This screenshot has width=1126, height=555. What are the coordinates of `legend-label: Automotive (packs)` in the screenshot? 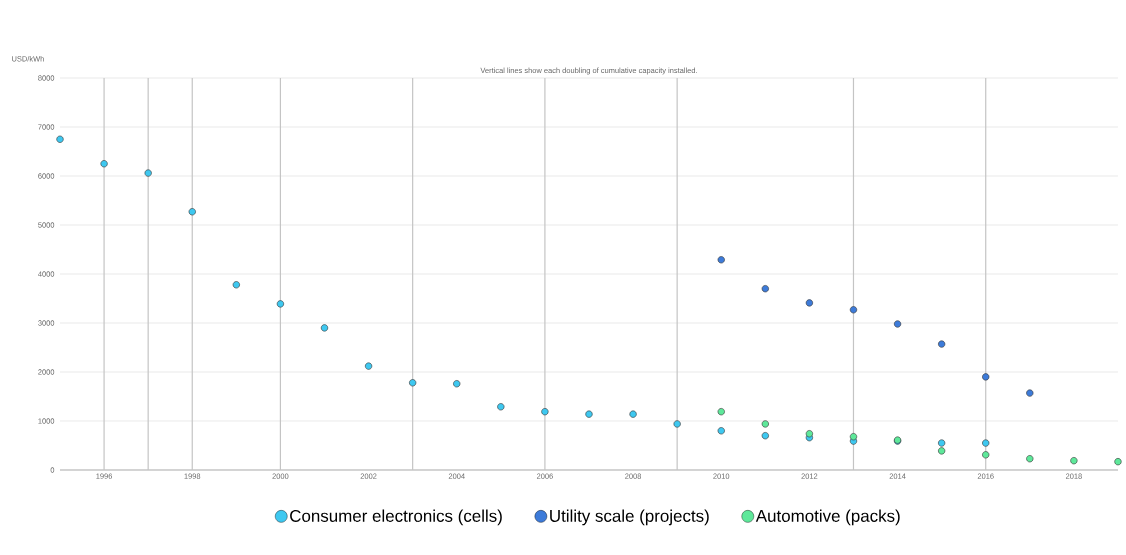 It's located at (827, 517).